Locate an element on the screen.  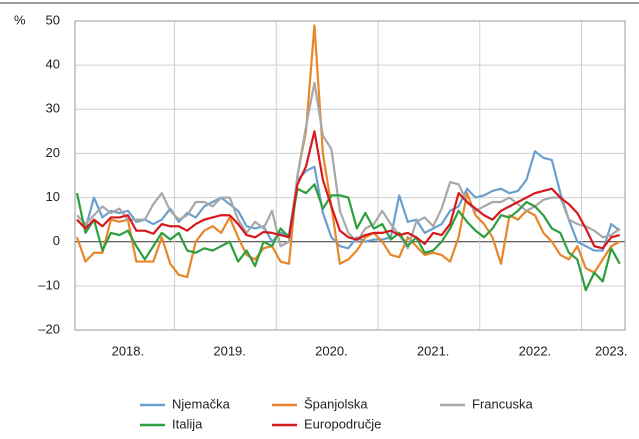
x-tick-label: 2018. is located at coordinates (128, 350).